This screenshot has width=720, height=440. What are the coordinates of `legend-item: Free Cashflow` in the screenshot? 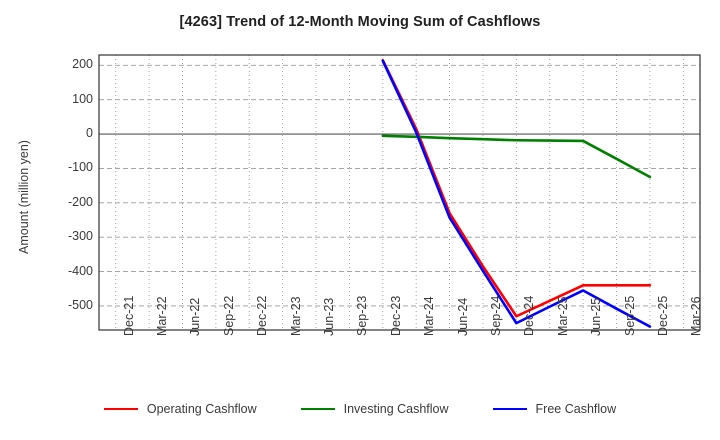 It's located at (554, 409).